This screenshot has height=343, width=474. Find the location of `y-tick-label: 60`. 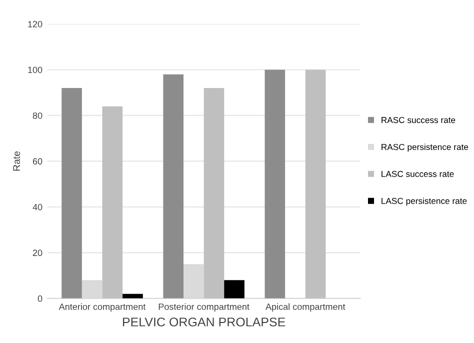

y-tick-label: 60 is located at coordinates (37, 161).